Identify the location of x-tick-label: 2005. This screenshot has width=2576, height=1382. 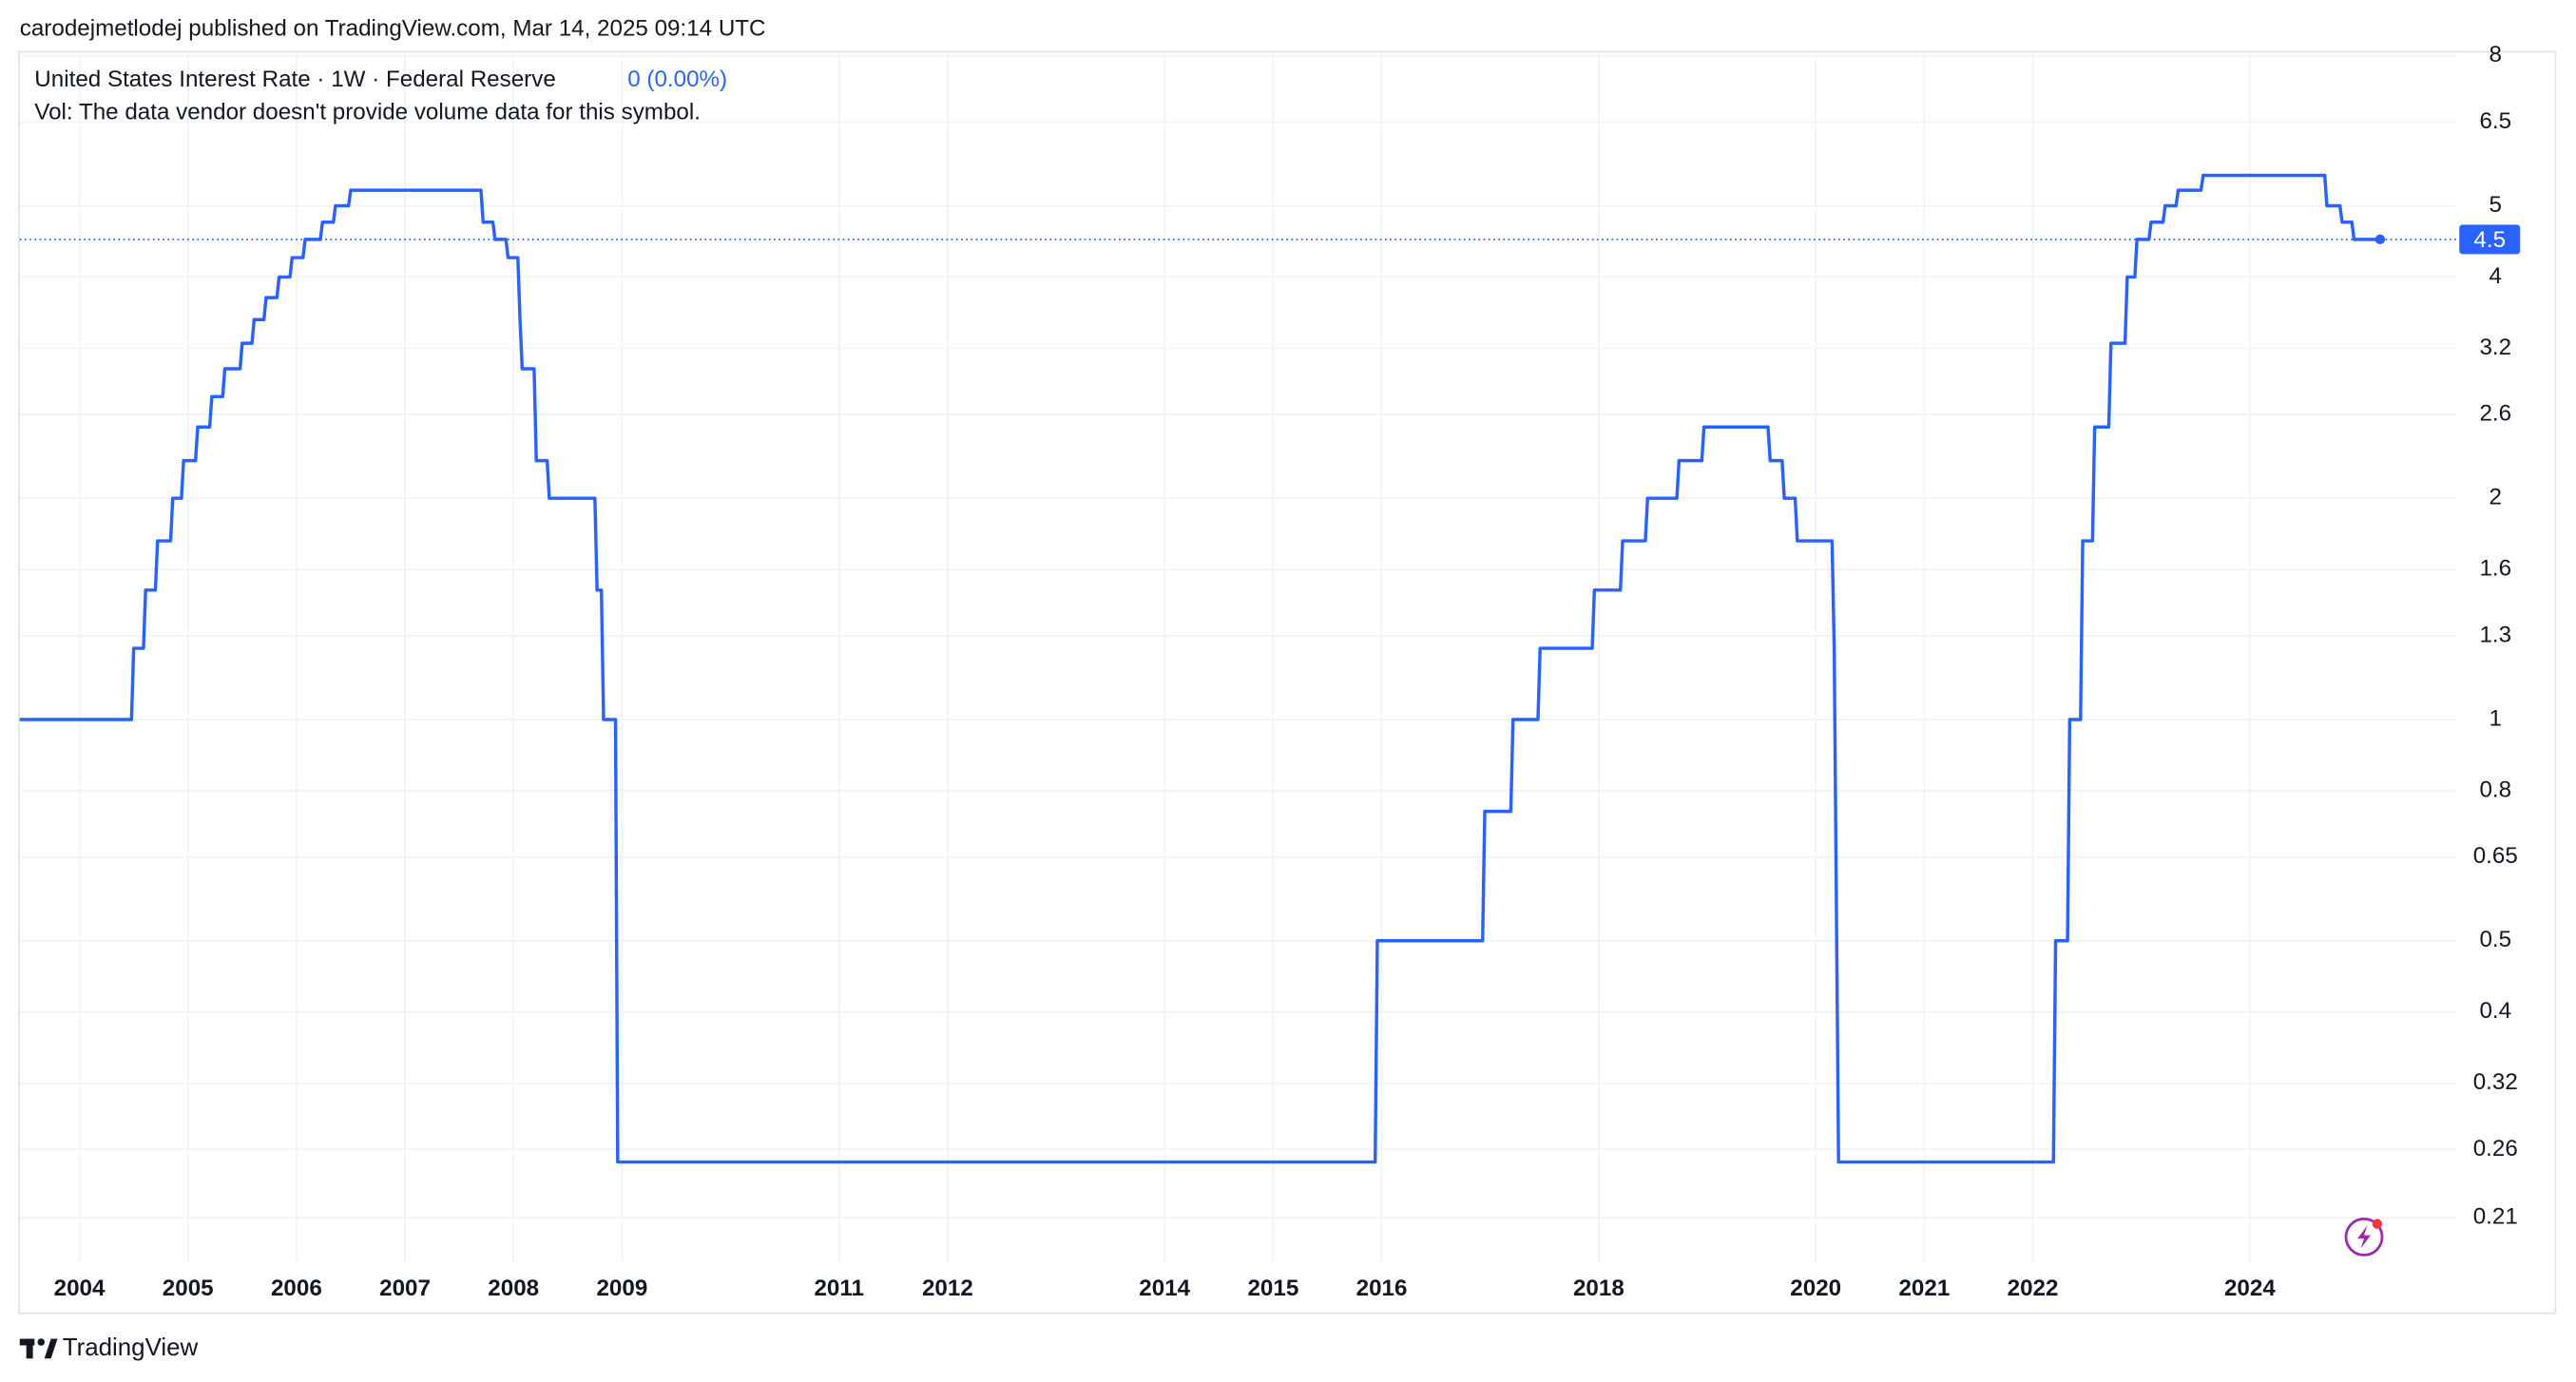
(189, 1289).